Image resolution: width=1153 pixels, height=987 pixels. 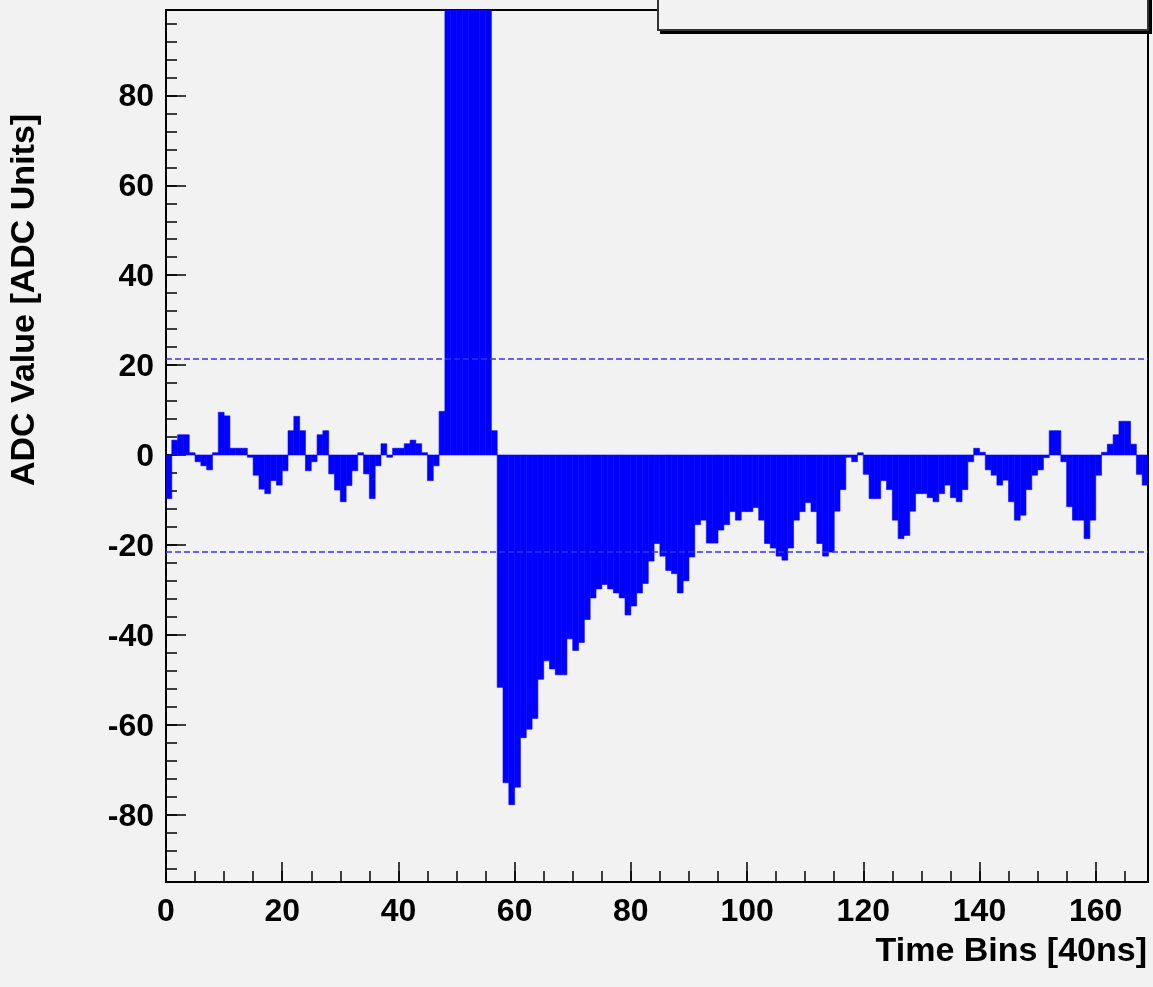 I want to click on y-tick-label: -20, so click(x=130, y=544).